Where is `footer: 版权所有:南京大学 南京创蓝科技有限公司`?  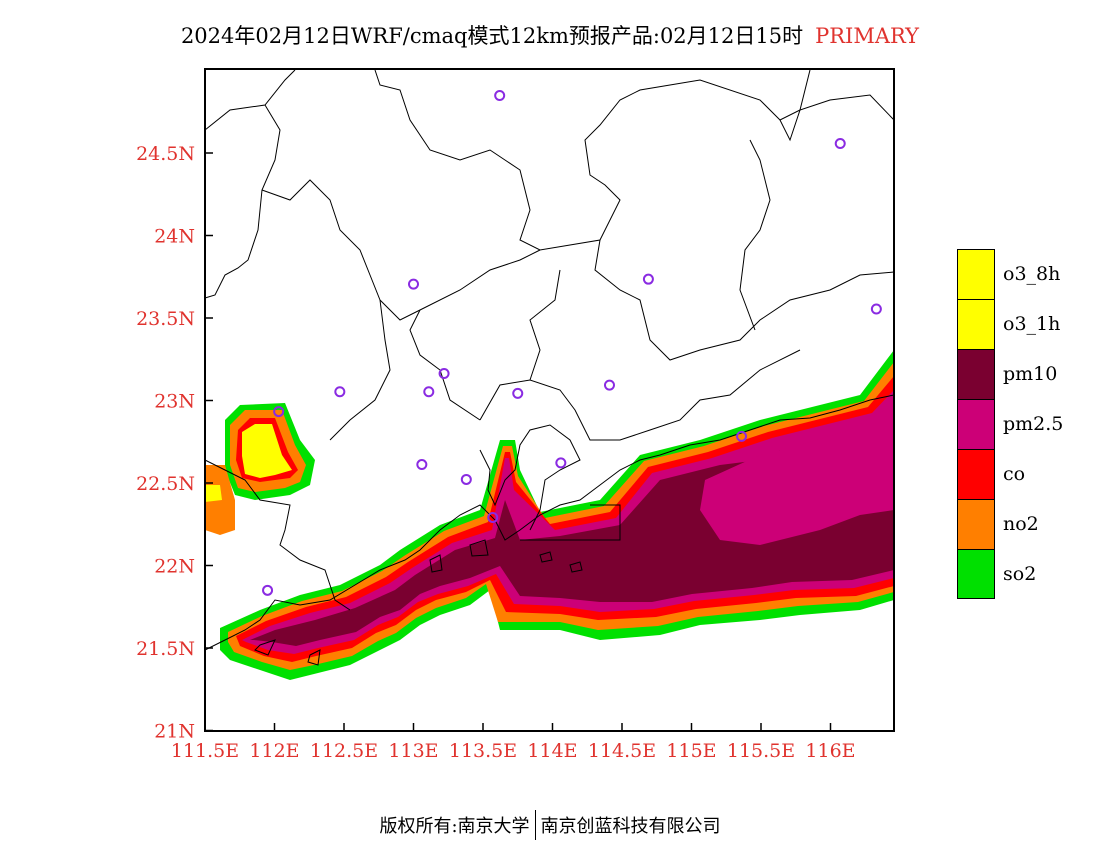
footer: 版权所有:南京大学 南京创蓝科技有限公司 is located at coordinates (550, 825).